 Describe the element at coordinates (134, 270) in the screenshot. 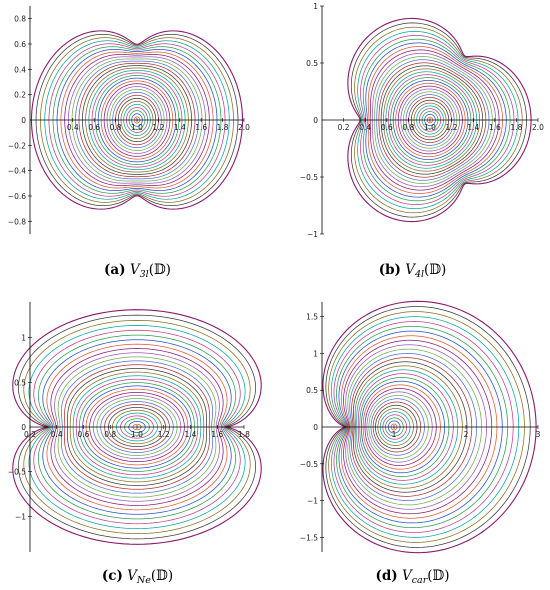

I see `caption-a-symbol: V` at that location.